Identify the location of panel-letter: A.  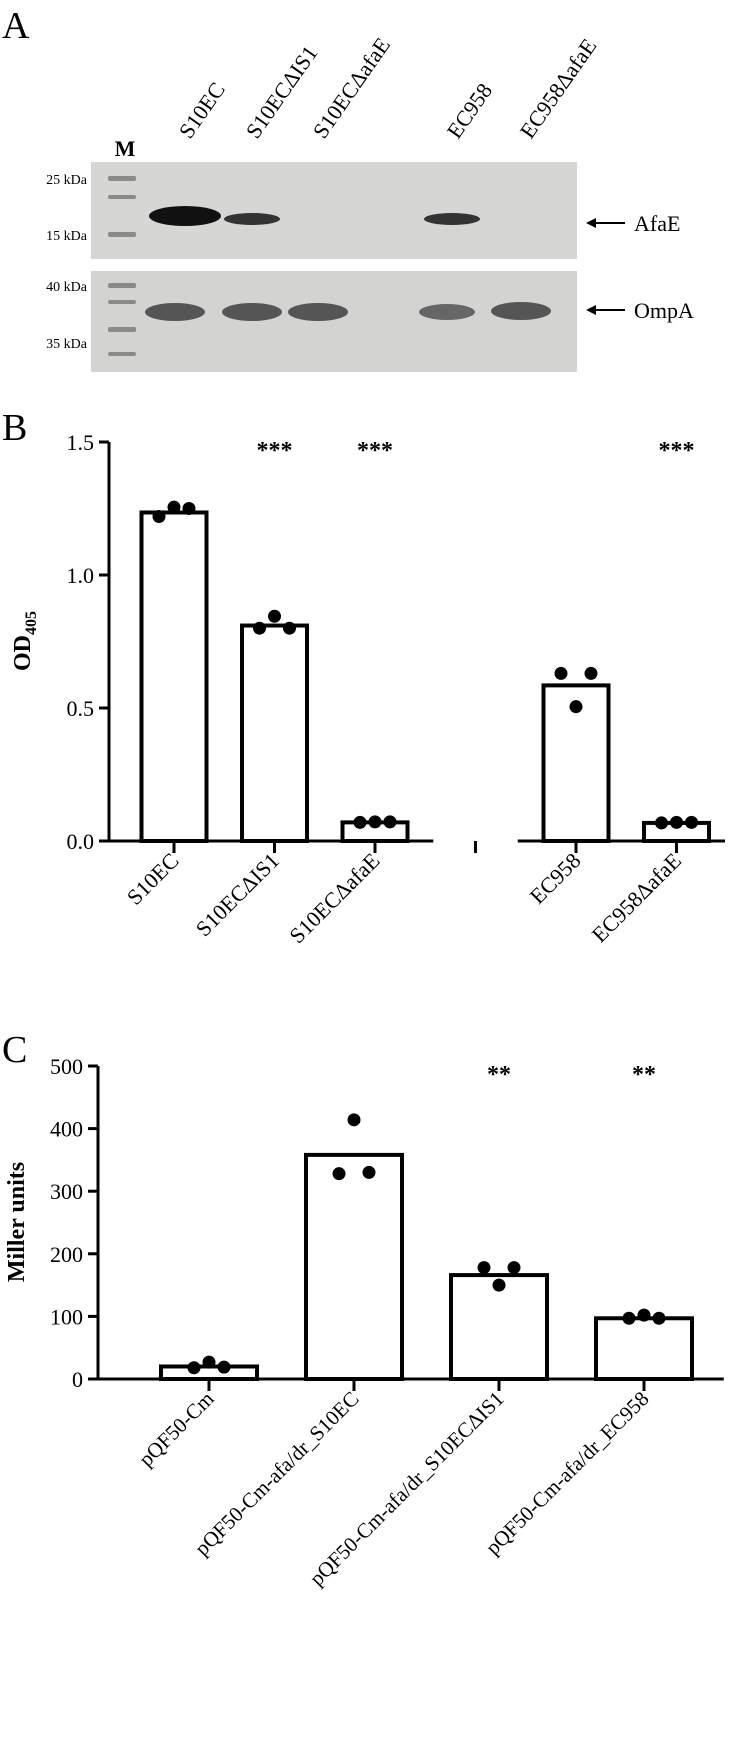
(16, 26).